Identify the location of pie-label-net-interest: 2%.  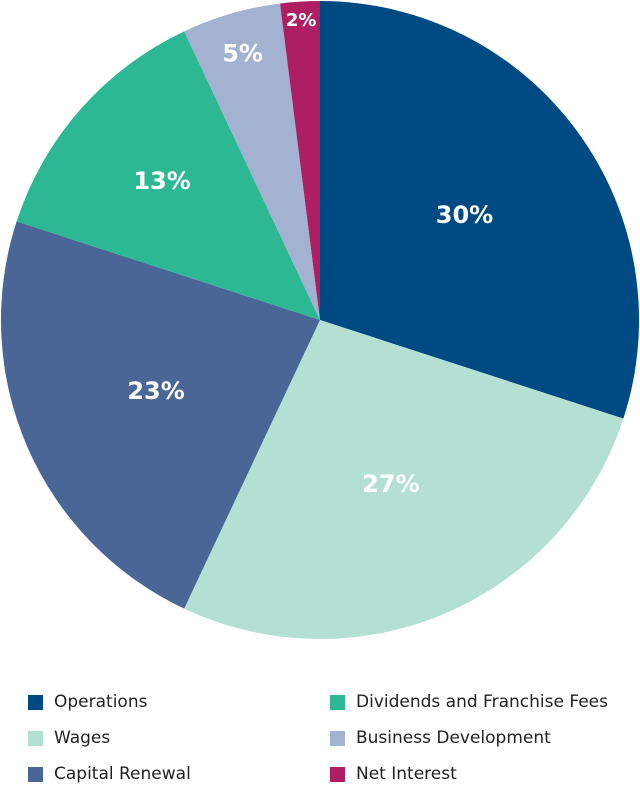
(301, 20).